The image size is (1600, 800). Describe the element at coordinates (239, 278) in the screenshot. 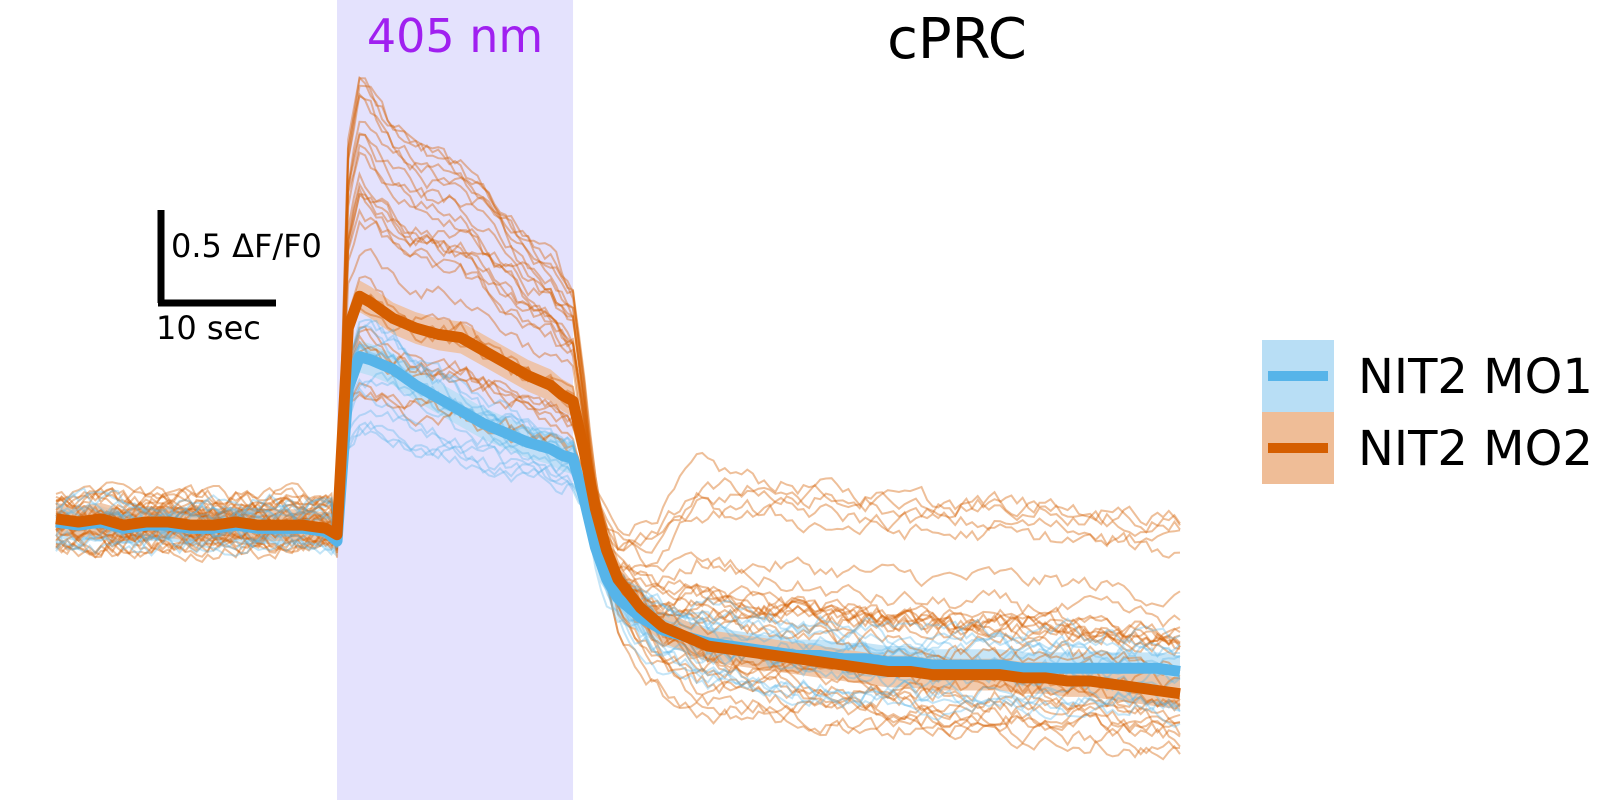

I see `scale-bar: 0.5 ΔF/F0 10 sec` at that location.